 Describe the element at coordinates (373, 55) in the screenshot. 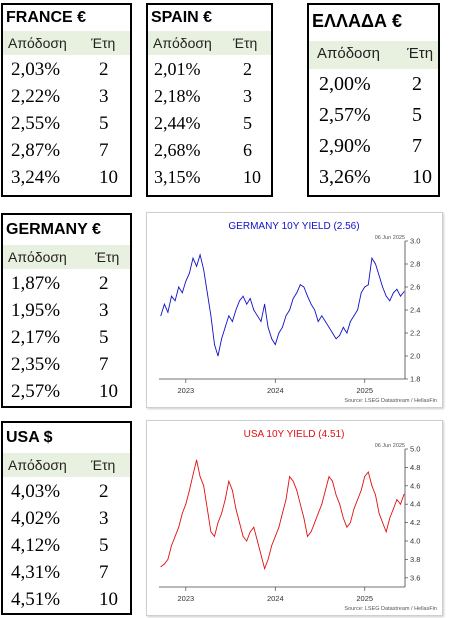

I see `column-headers: Απόδοση Έτη` at that location.